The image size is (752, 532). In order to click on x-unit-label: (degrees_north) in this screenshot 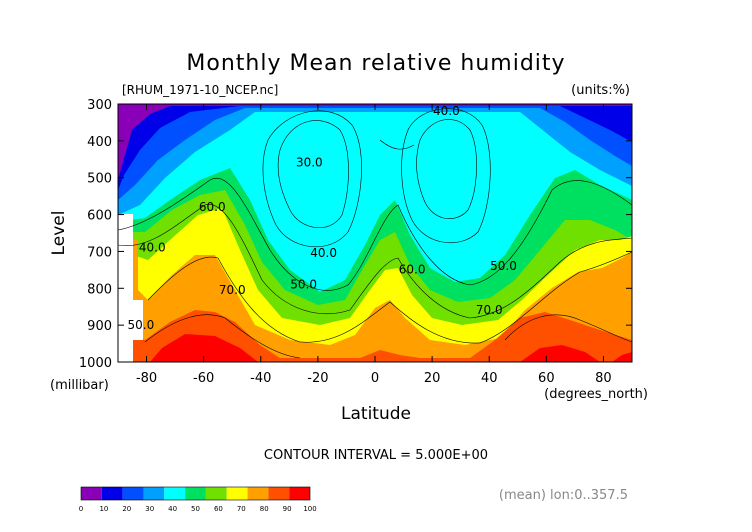, I will do `click(596, 394)`.